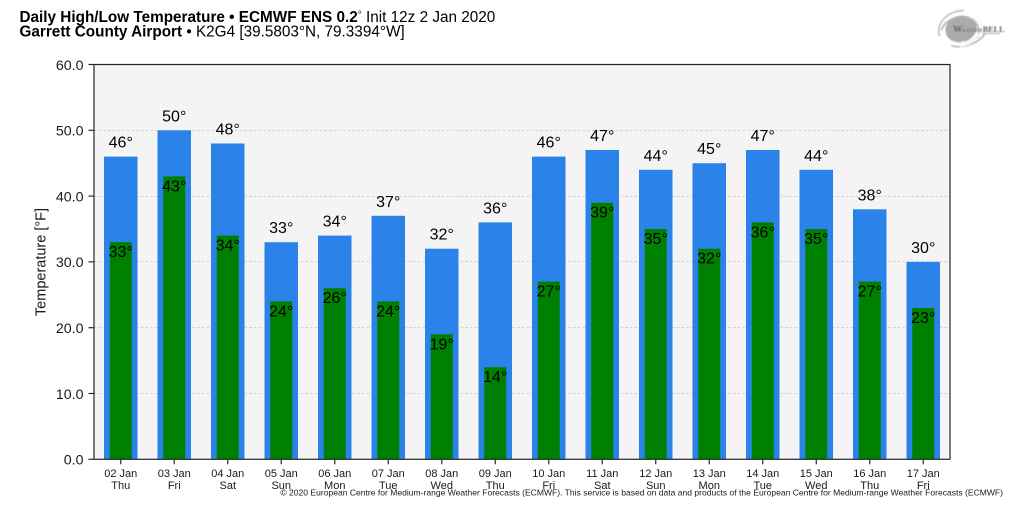 The height and width of the screenshot is (508, 1024). I want to click on svg-text: 09 Jan, so click(495, 474).